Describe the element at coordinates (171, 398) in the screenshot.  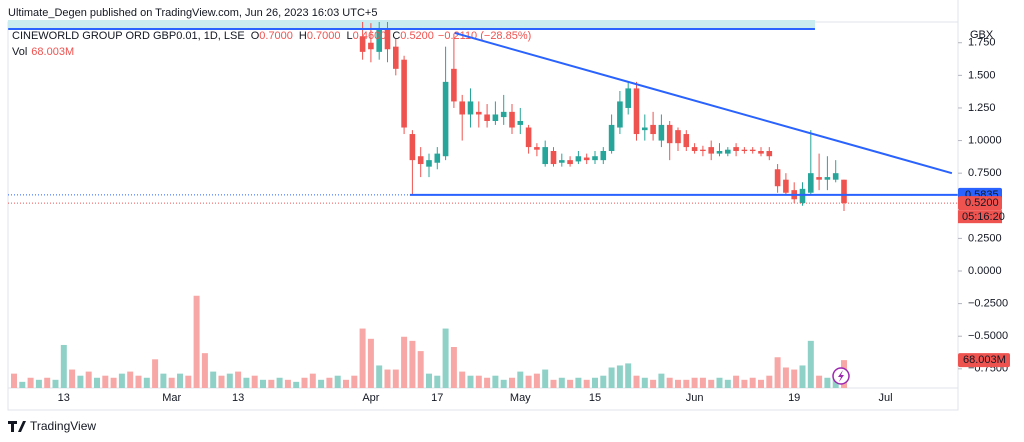
I see `x-tick-label: Mar` at that location.